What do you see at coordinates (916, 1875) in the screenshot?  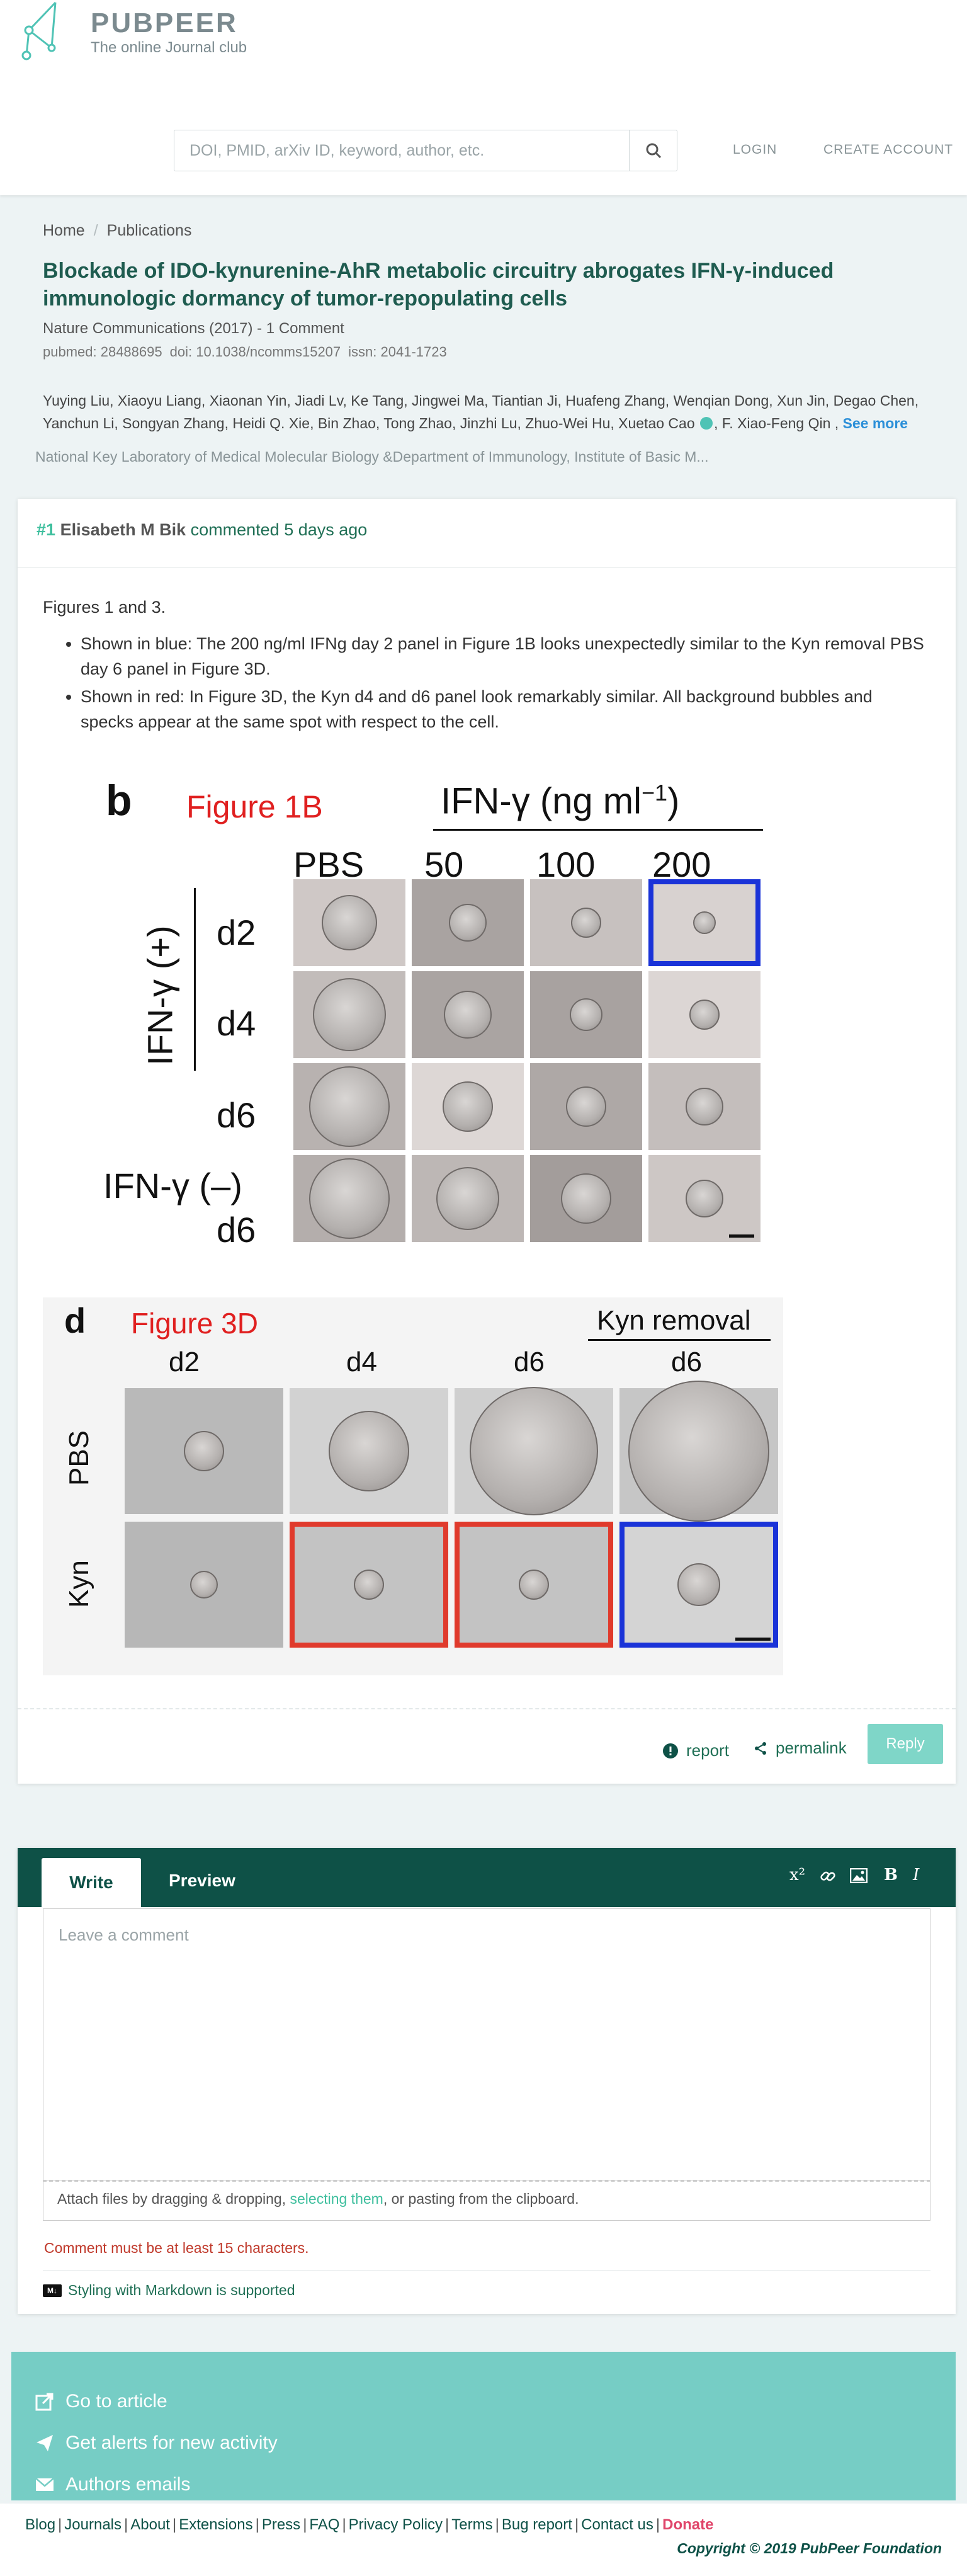 I see `italic-icon: I` at bounding box center [916, 1875].